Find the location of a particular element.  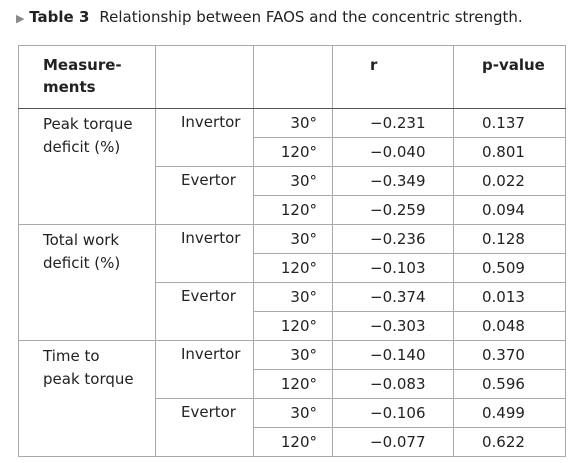

r-cell: −0.083 is located at coordinates (393, 384).